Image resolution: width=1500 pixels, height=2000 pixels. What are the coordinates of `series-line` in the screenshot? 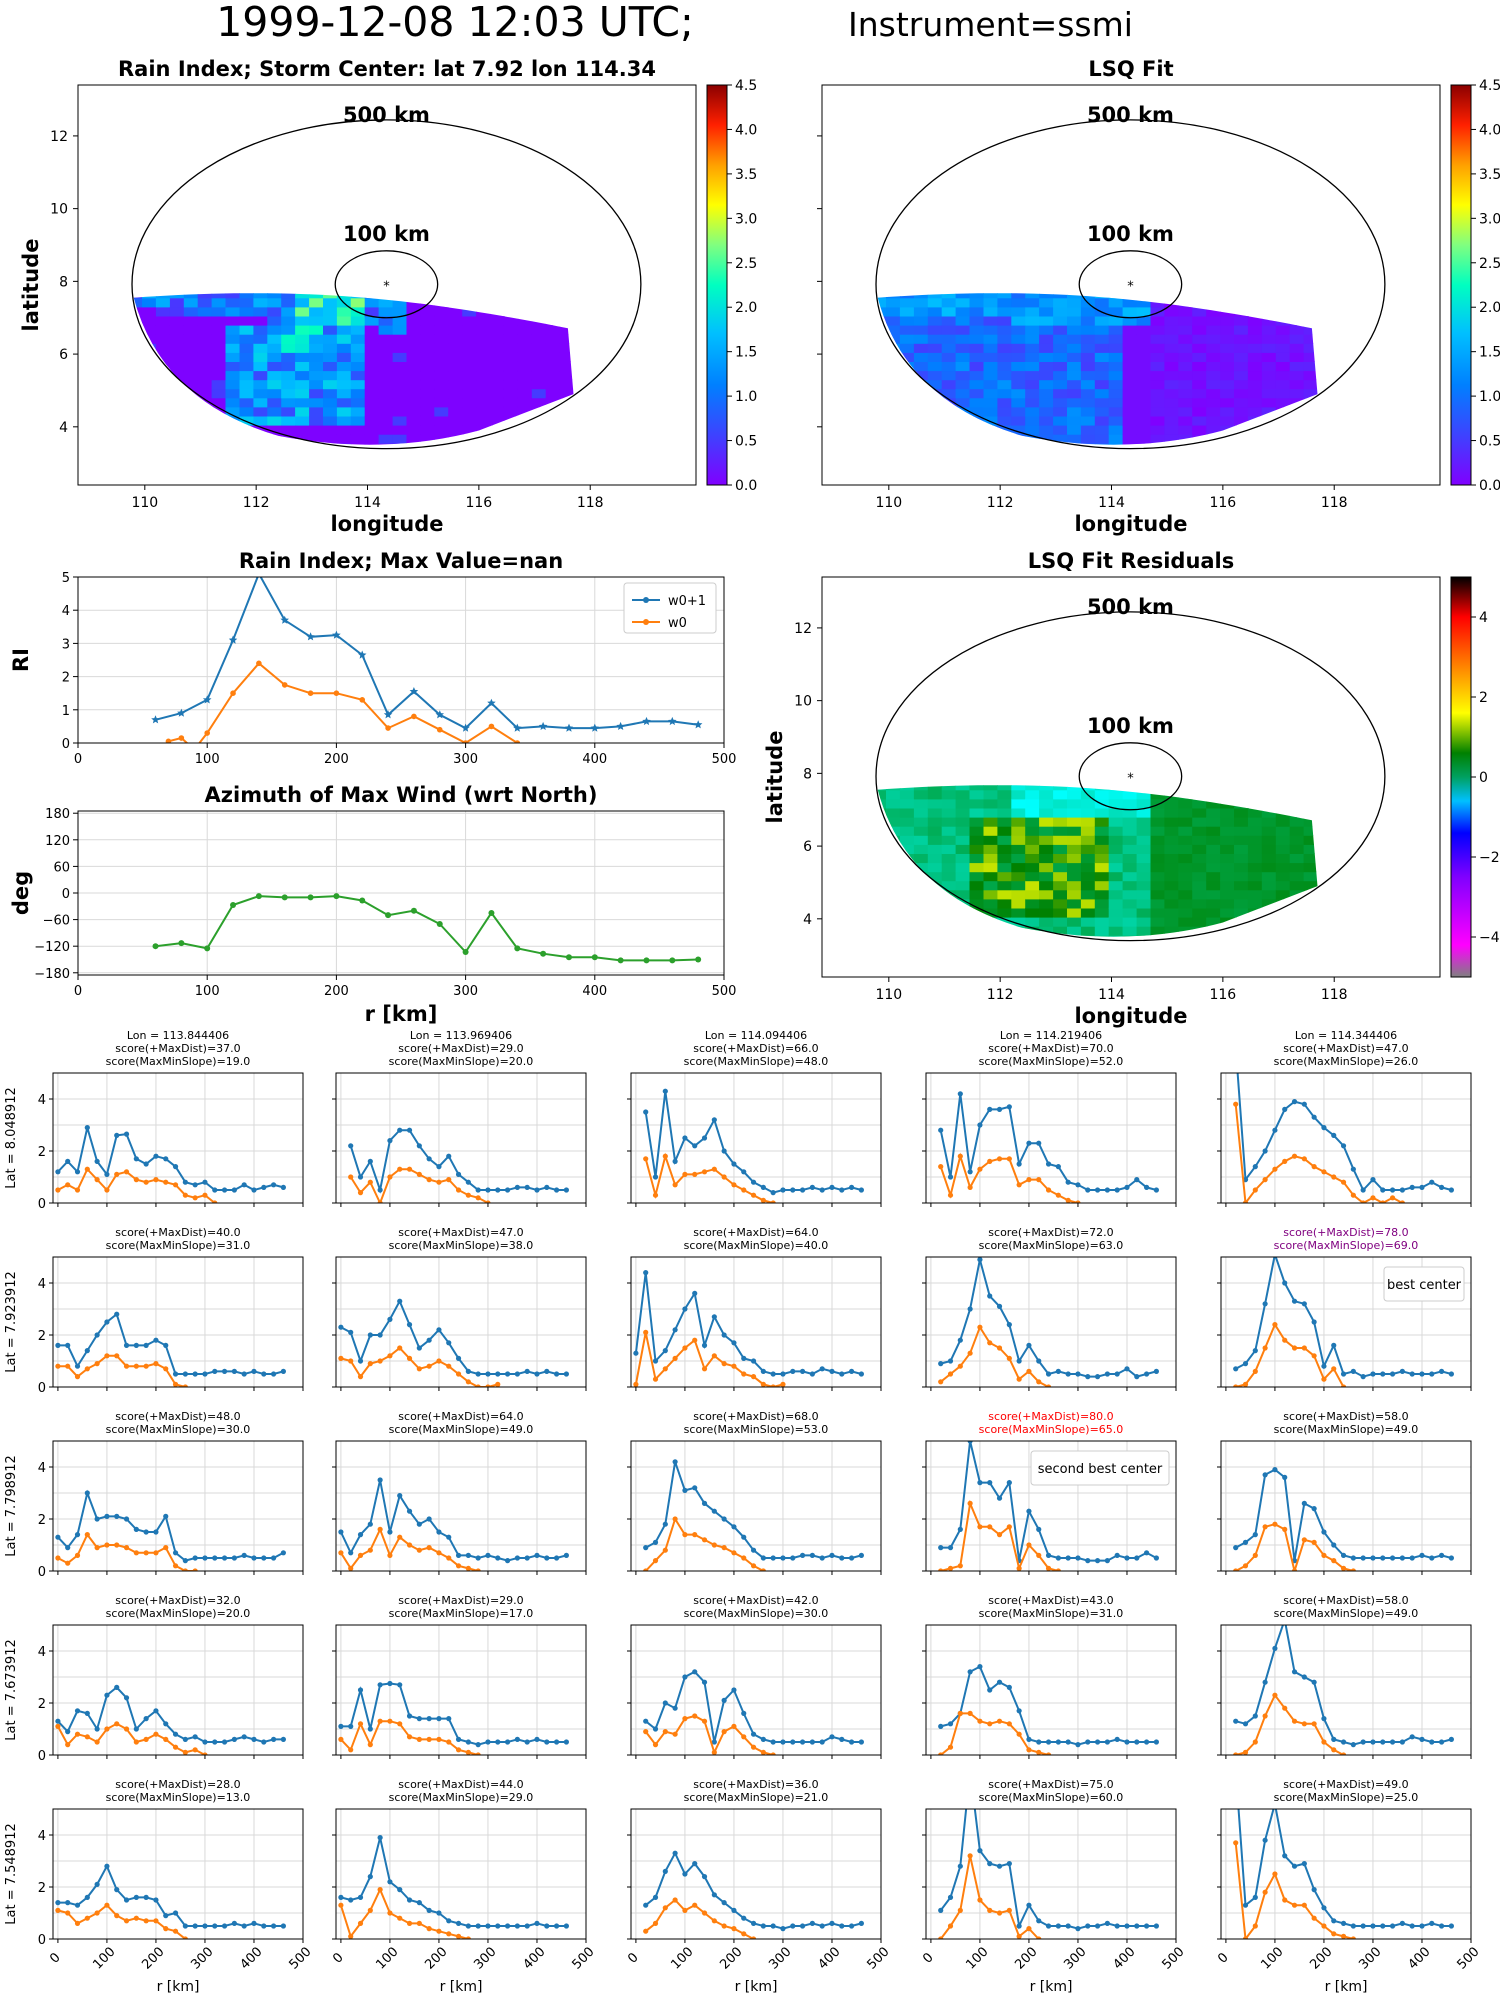 It's located at (136, 1185).